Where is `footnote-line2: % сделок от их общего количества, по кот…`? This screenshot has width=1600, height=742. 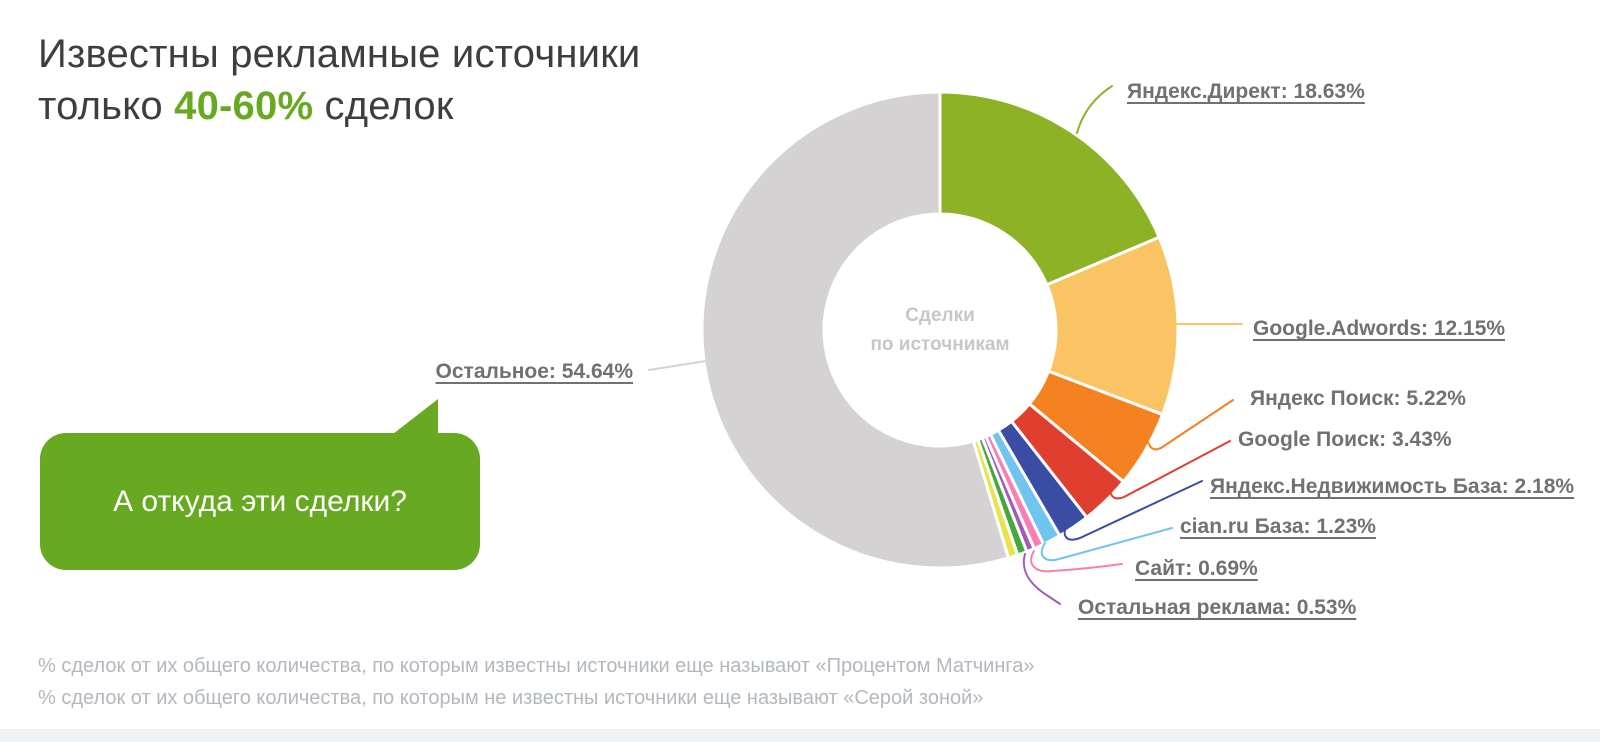 footnote-line2: % сделок от их общего количества, по кот… is located at coordinates (511, 698).